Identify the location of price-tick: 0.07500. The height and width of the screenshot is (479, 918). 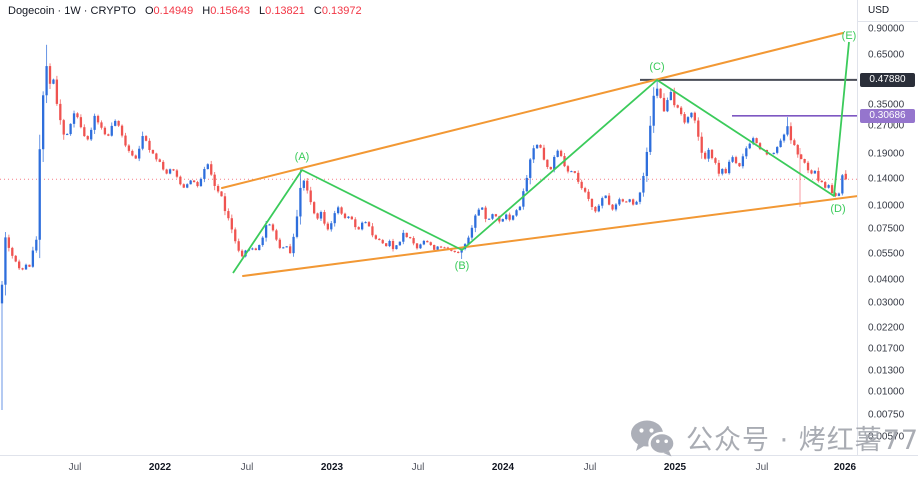
(886, 229).